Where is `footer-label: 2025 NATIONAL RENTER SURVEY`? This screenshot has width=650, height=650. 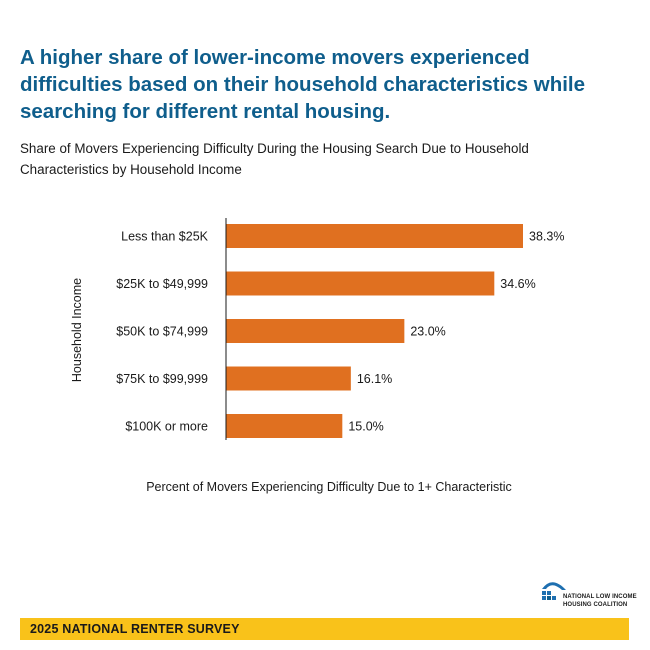 footer-label: 2025 NATIONAL RENTER SURVEY is located at coordinates (135, 629).